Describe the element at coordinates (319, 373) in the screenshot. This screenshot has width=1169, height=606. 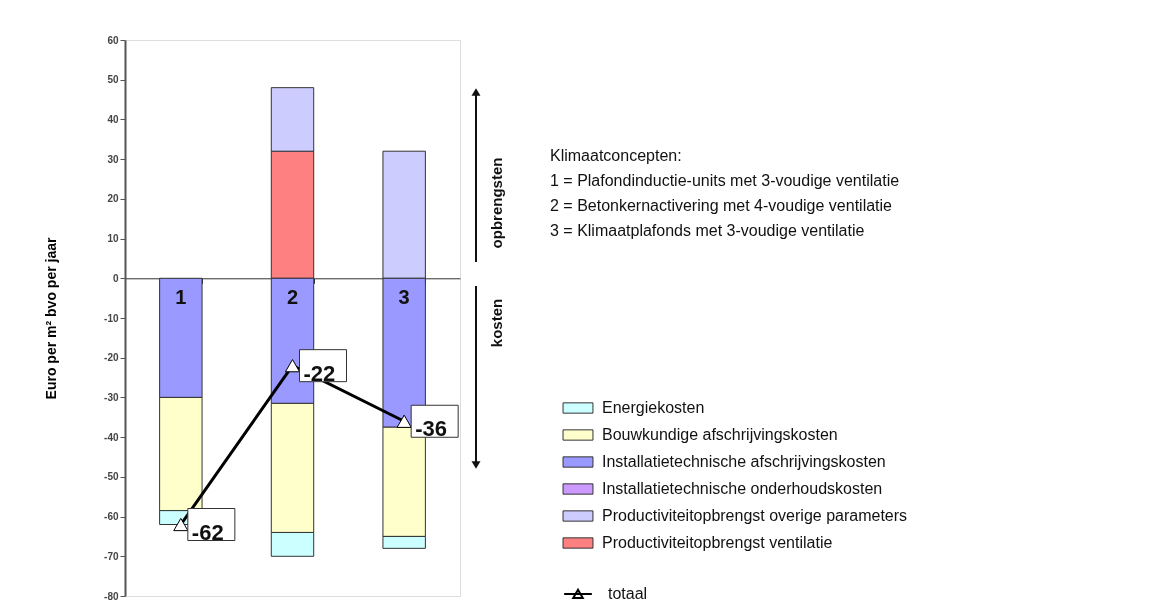
I see `data-label: -22` at that location.